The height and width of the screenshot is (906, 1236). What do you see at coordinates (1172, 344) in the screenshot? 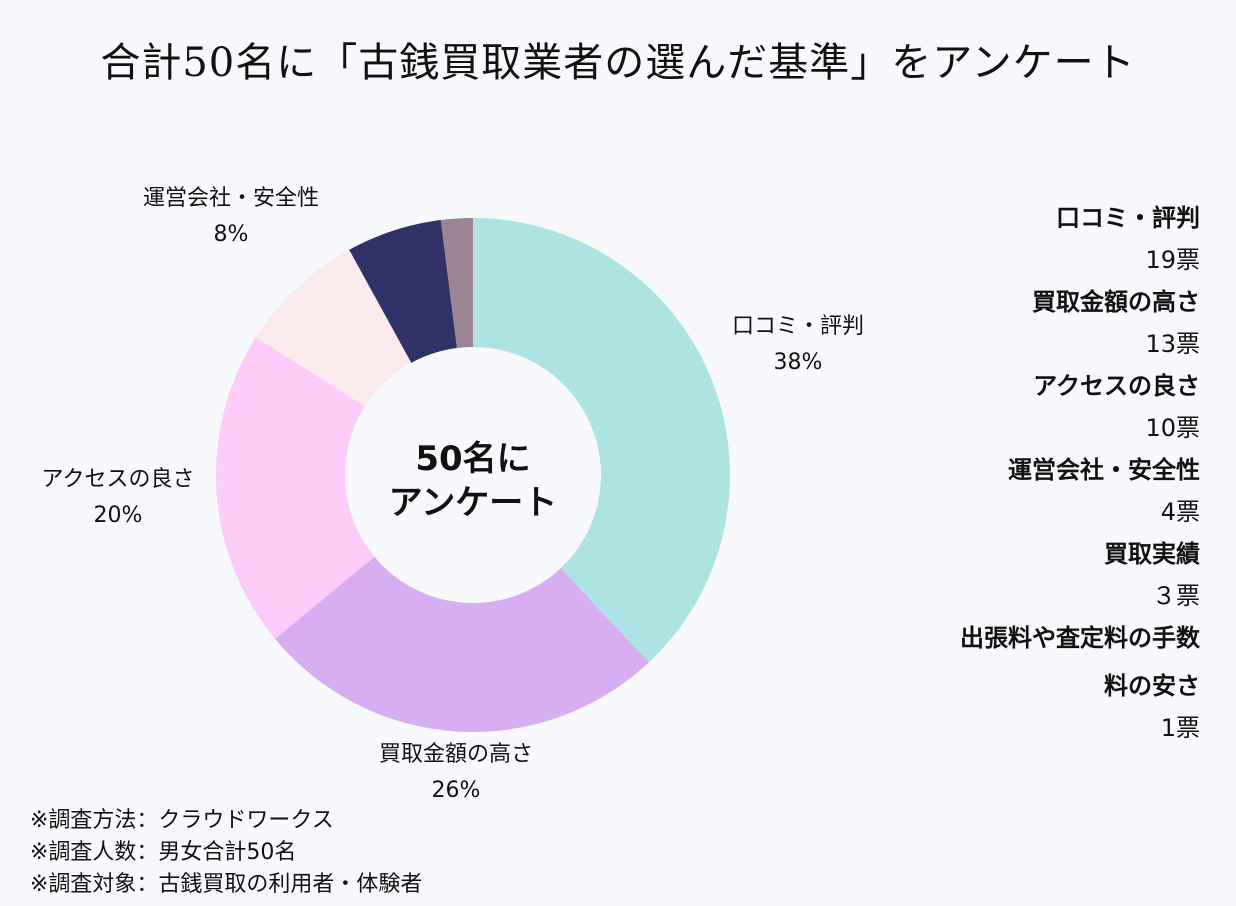
I see `legend-votes: 13票` at bounding box center [1172, 344].